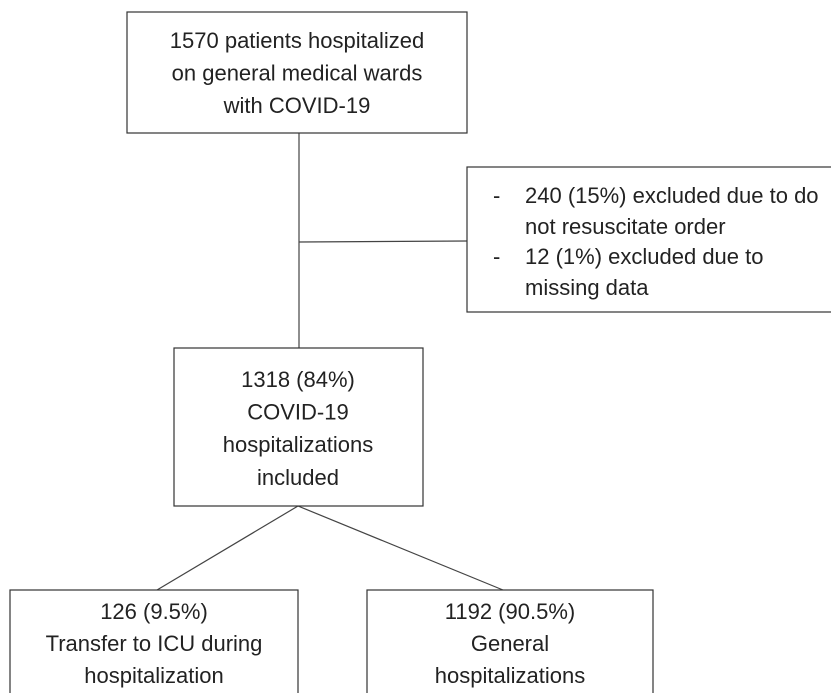  I want to click on exclusion-box, so click(648, 239).